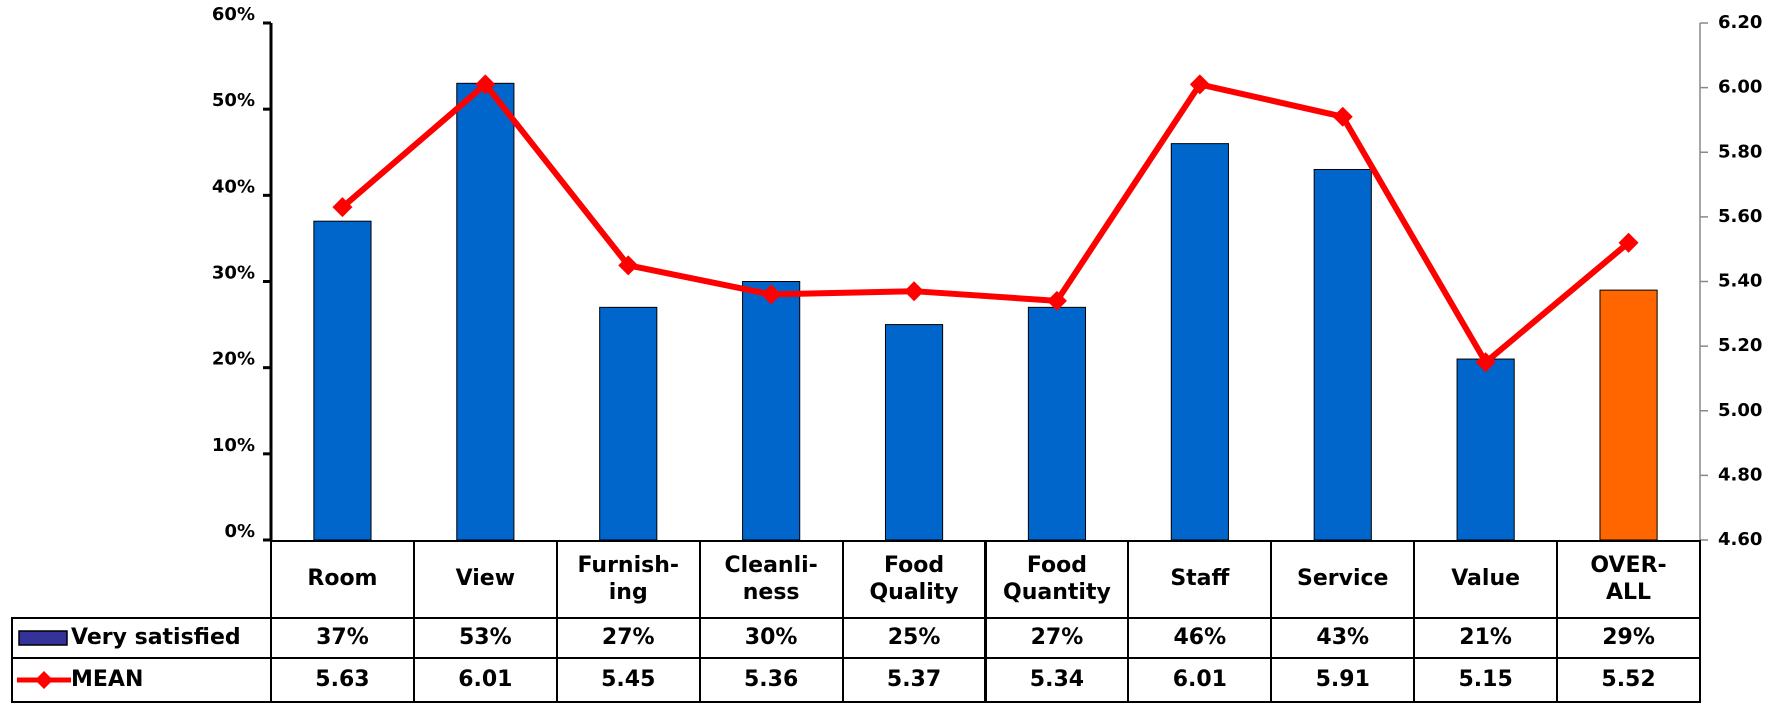  Describe the element at coordinates (342, 579) in the screenshot. I see `table-header-cell: Room` at that location.